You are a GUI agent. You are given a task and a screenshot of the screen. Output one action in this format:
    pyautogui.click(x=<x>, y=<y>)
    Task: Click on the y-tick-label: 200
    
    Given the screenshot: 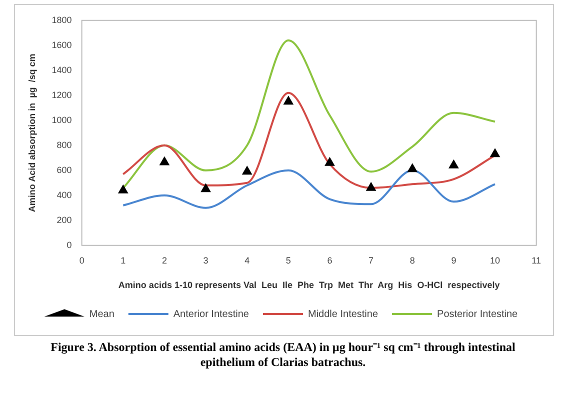 What is the action you would take?
    pyautogui.click(x=64, y=219)
    